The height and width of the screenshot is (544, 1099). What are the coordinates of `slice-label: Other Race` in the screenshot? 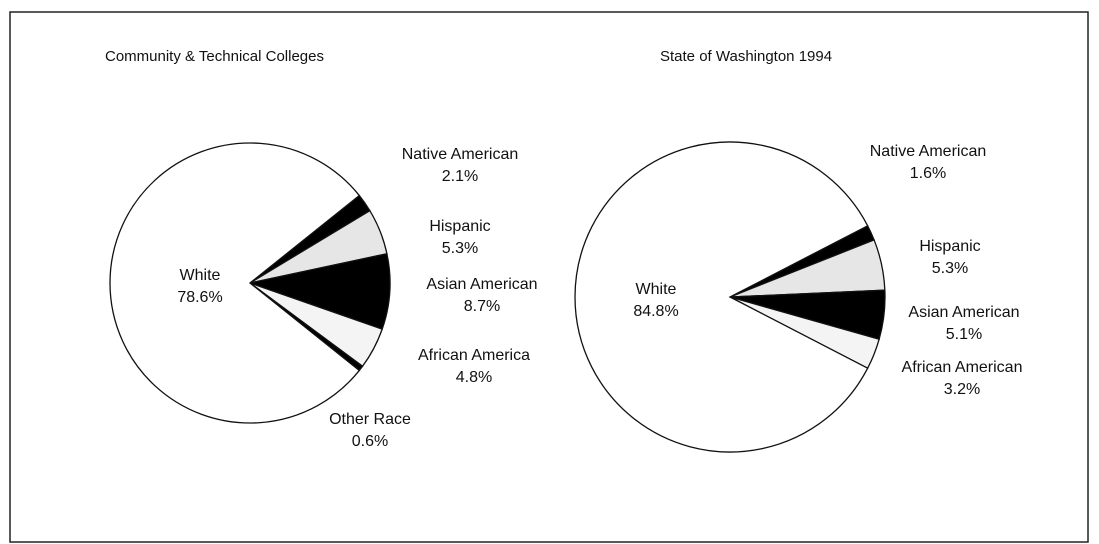 It's located at (370, 419).